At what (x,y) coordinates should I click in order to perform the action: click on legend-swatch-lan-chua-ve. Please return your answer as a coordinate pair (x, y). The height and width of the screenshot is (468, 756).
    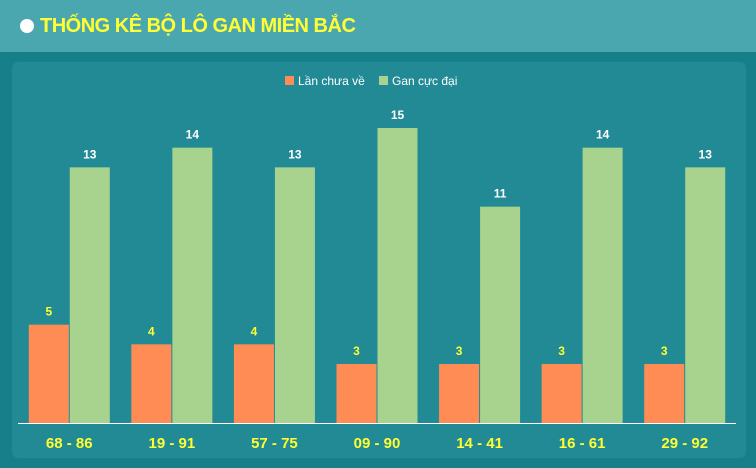
    Looking at the image, I should click on (289, 80).